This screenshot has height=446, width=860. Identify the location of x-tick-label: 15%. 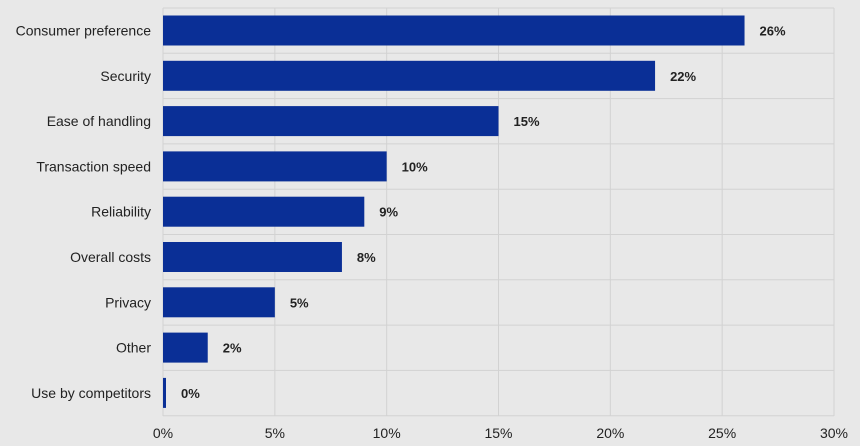
(498, 433).